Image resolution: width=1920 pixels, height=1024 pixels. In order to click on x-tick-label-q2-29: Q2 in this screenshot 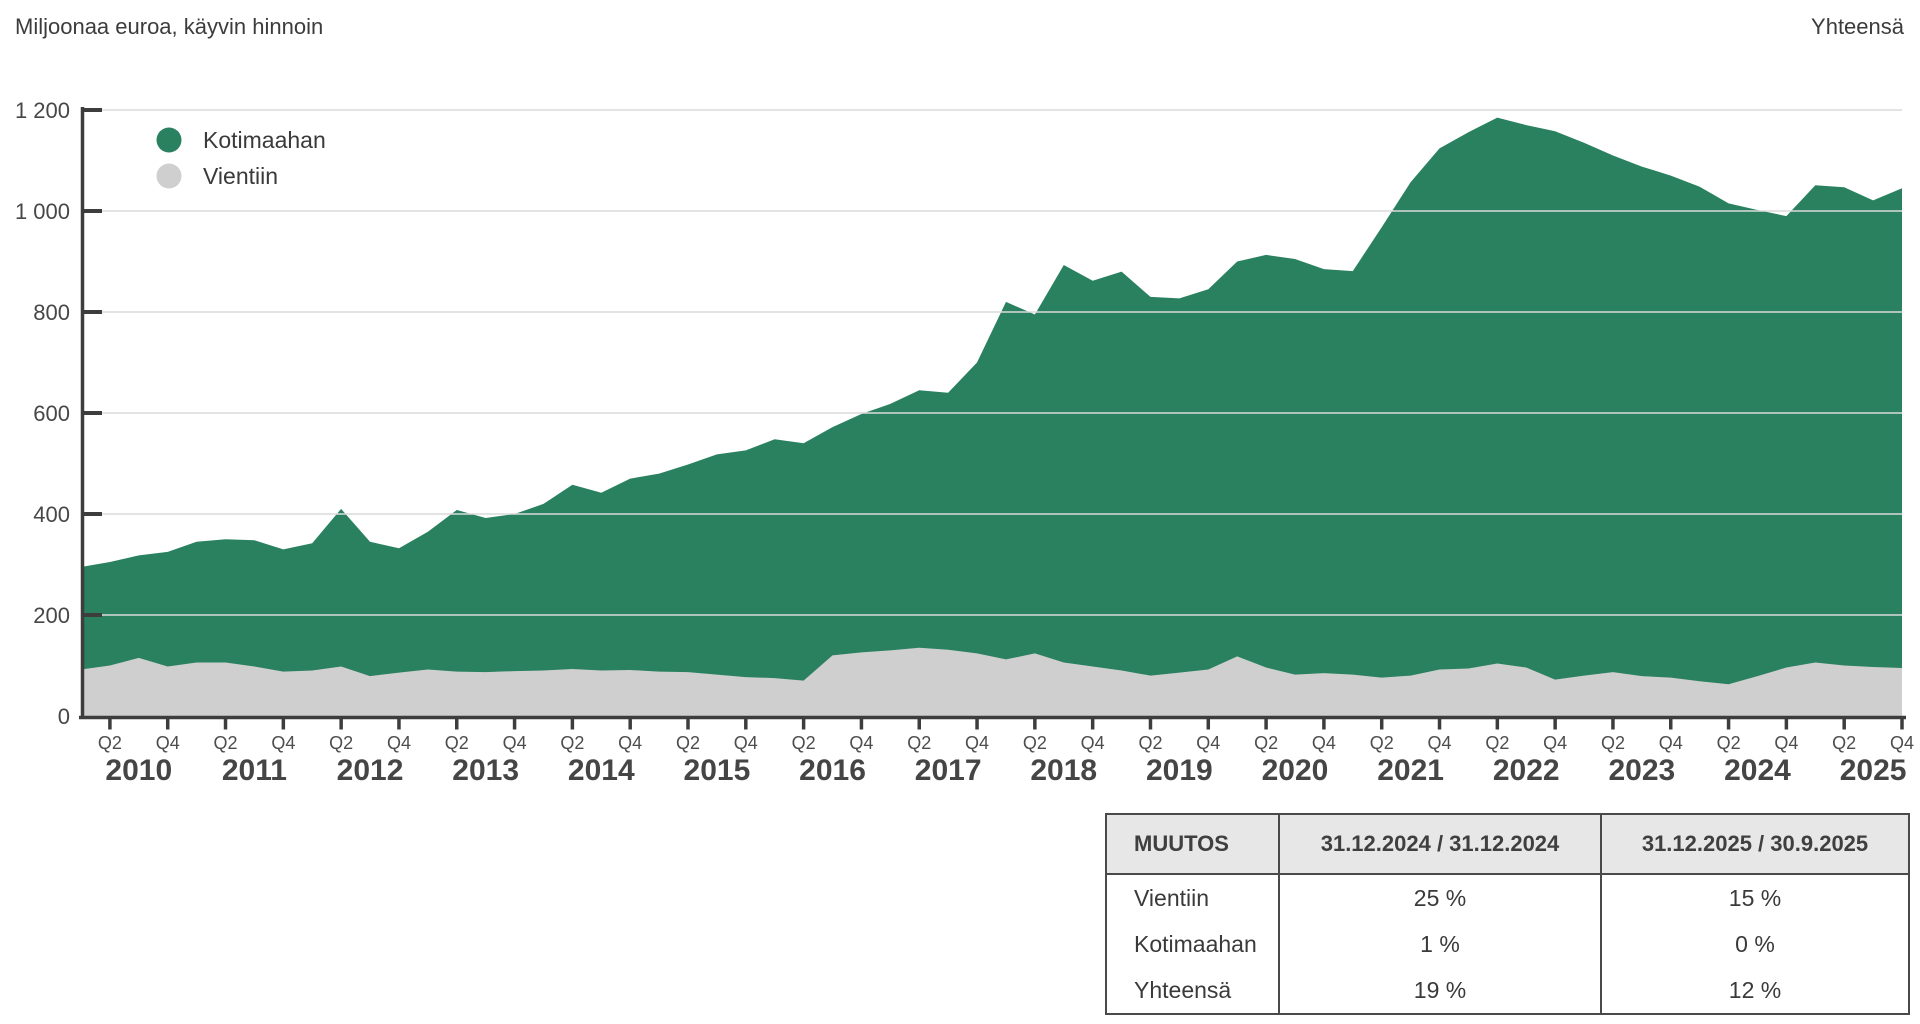, I will do `click(919, 743)`.